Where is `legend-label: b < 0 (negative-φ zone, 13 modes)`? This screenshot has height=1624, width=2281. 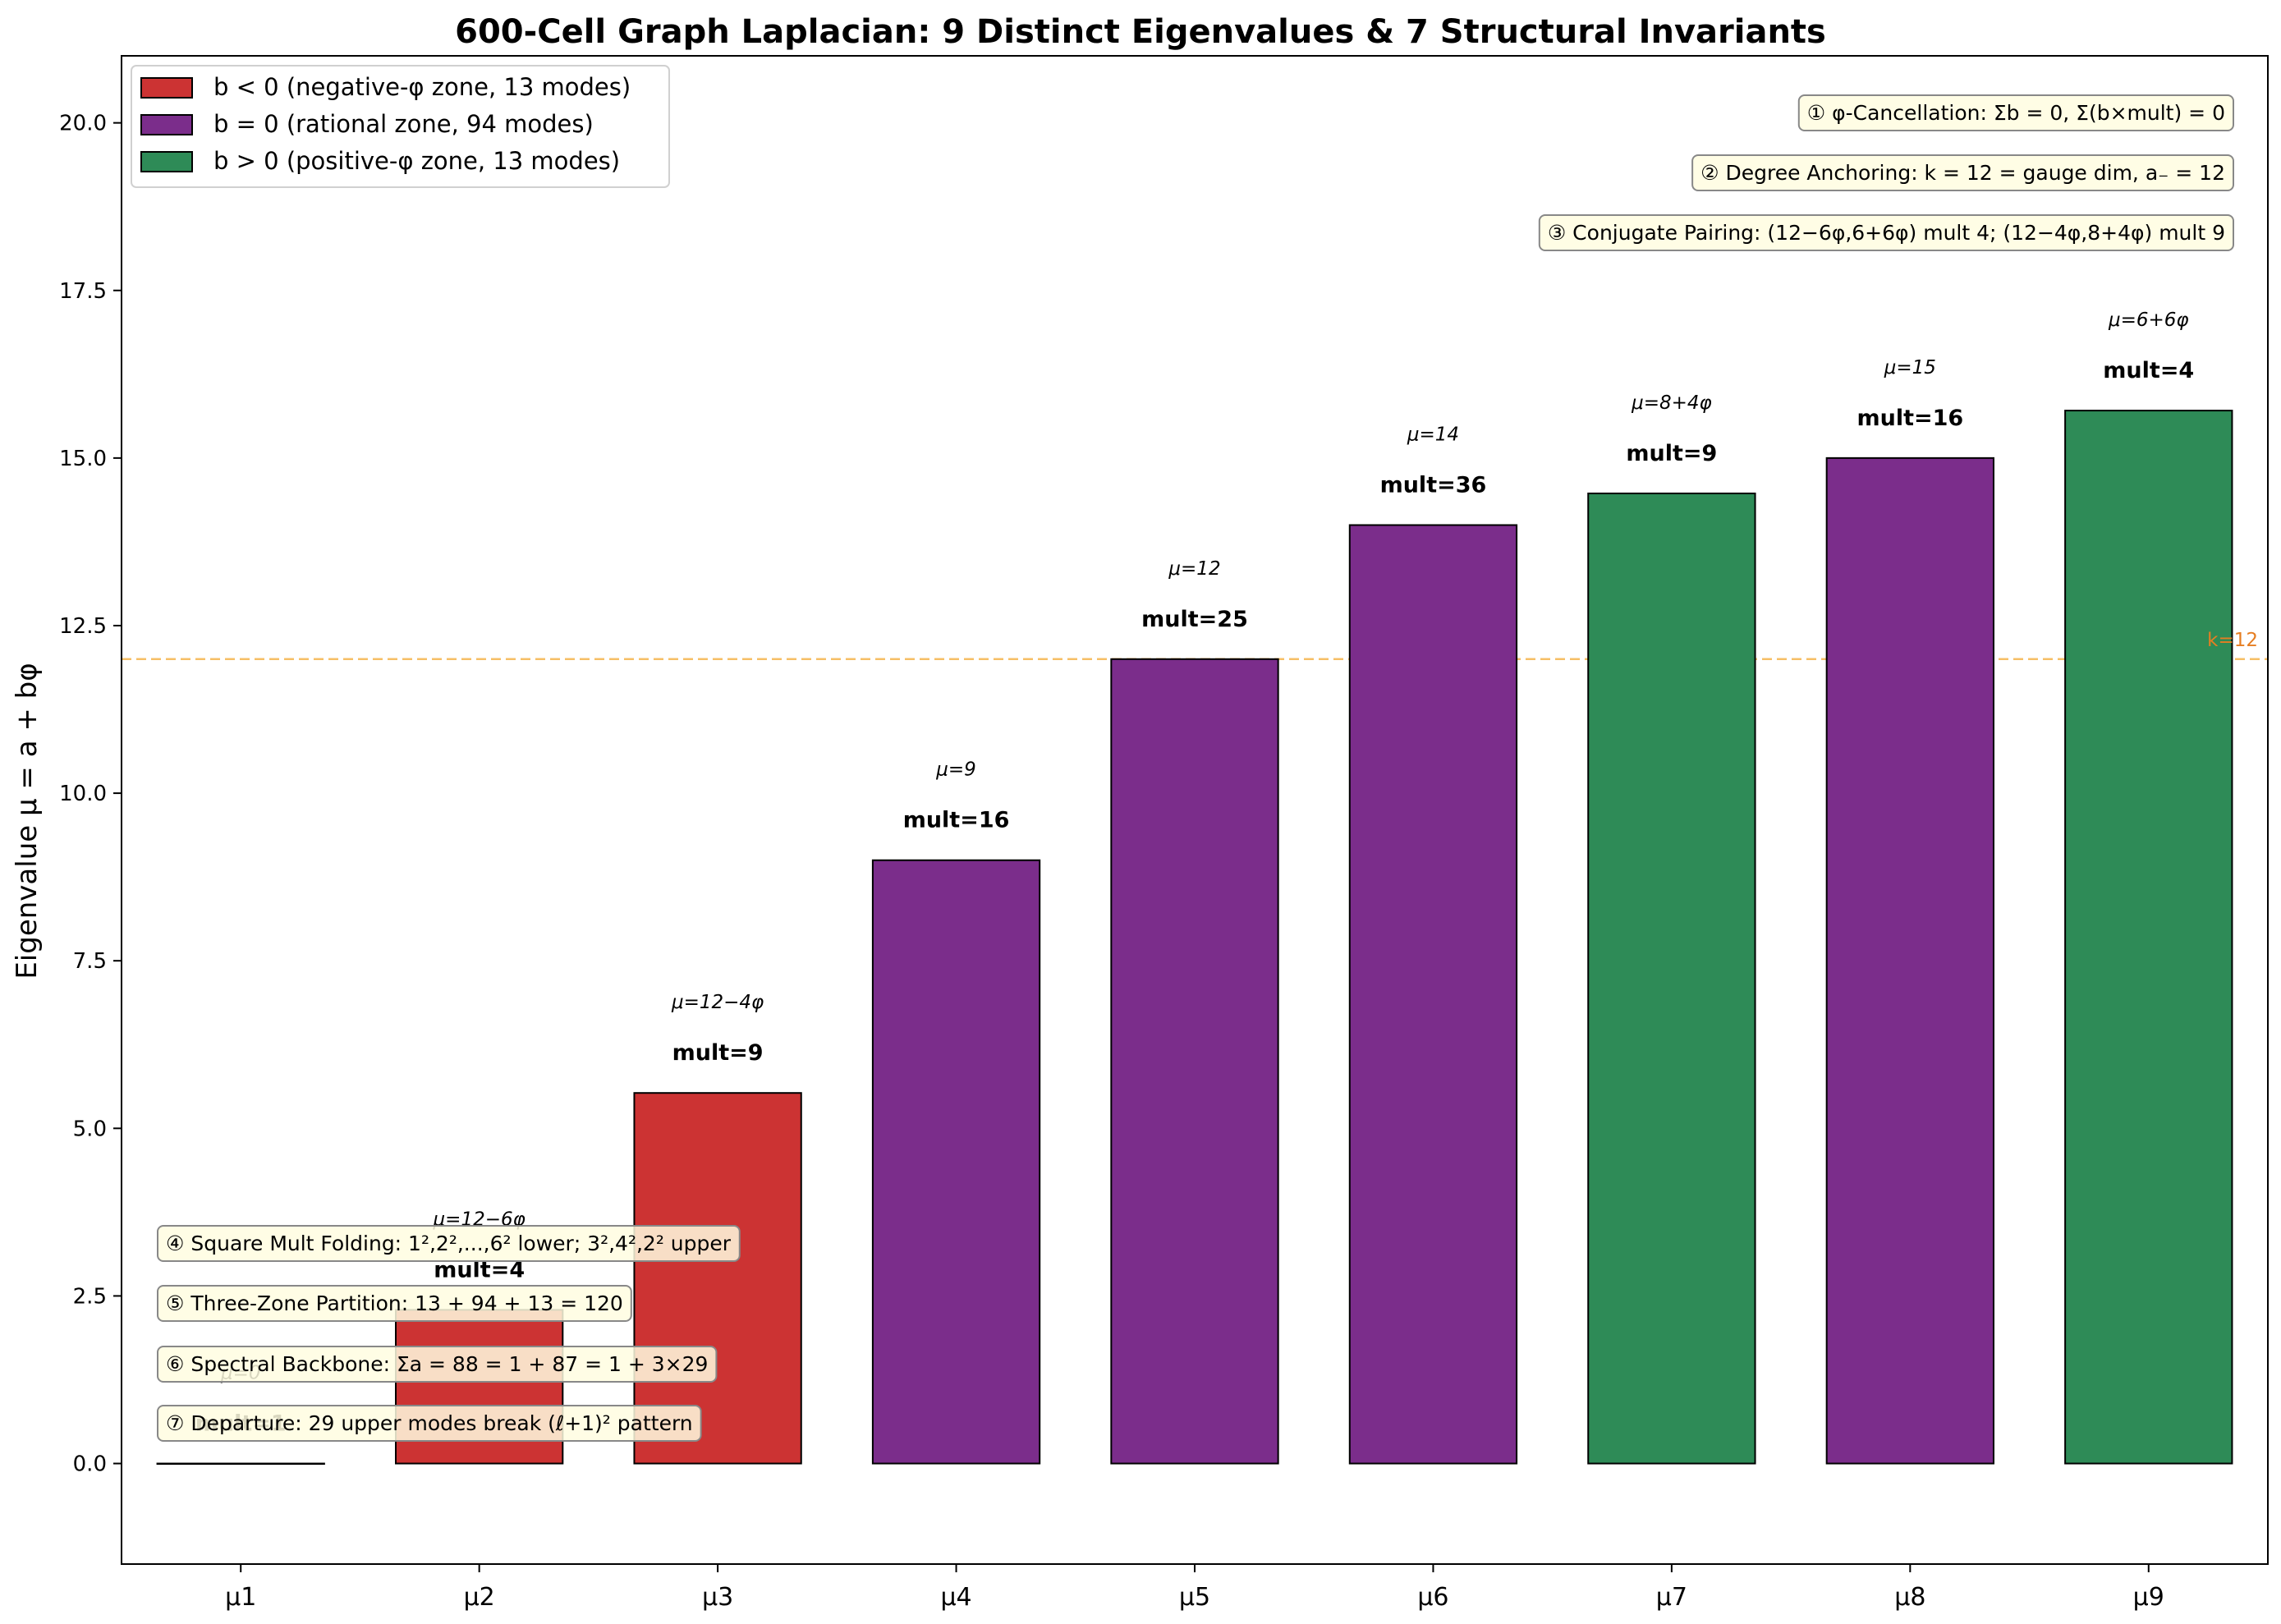 legend-label: b < 0 (negative-φ zone, 13 modes) is located at coordinates (422, 87).